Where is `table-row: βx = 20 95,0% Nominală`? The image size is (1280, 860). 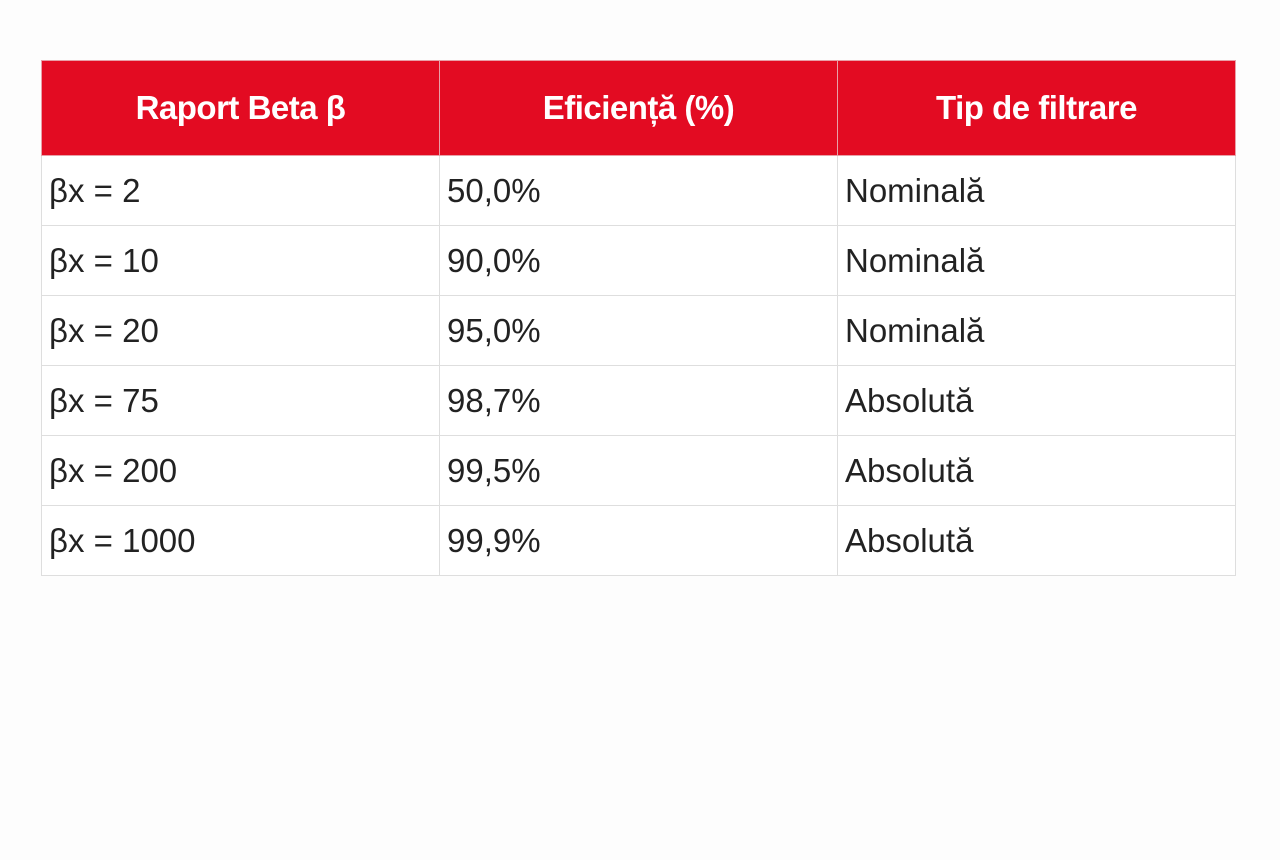
table-row: βx = 20 95,0% Nominală is located at coordinates (638, 330).